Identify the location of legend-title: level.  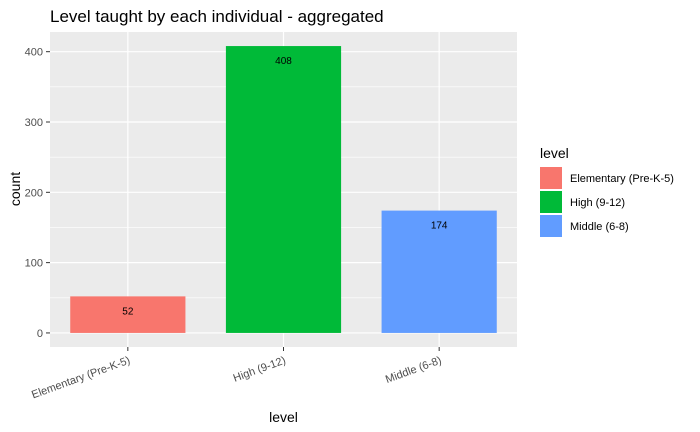
(554, 153).